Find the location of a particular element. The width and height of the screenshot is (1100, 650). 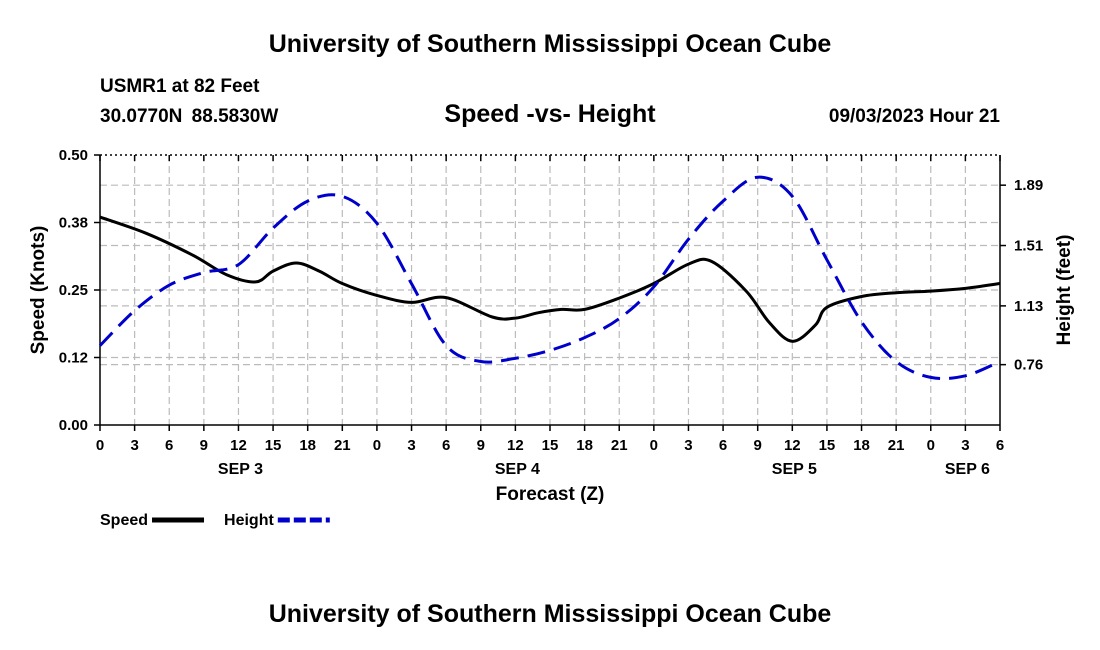

legend-label-height: Height is located at coordinates (249, 520).